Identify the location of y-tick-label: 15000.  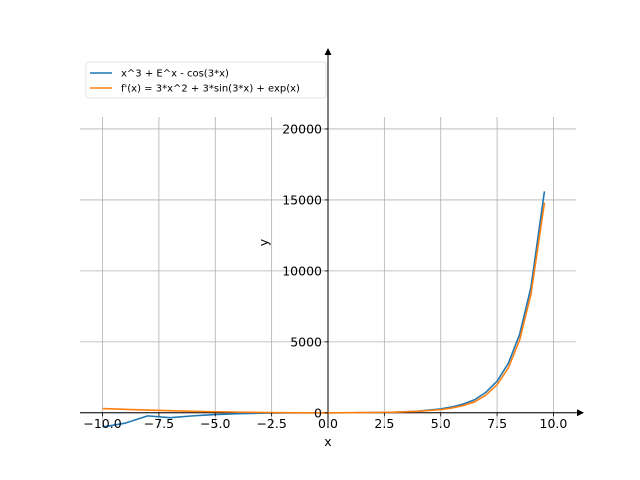
(302, 199).